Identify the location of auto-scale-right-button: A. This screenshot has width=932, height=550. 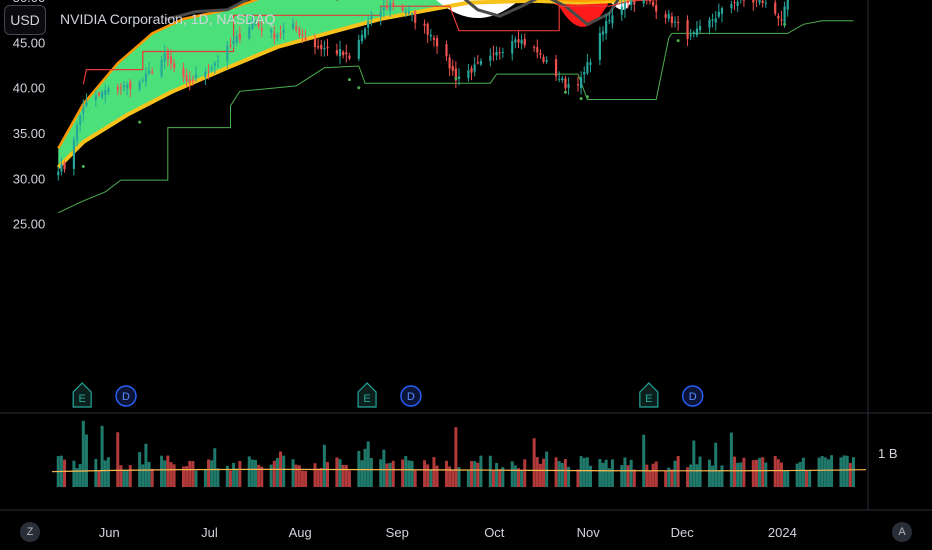
(902, 532).